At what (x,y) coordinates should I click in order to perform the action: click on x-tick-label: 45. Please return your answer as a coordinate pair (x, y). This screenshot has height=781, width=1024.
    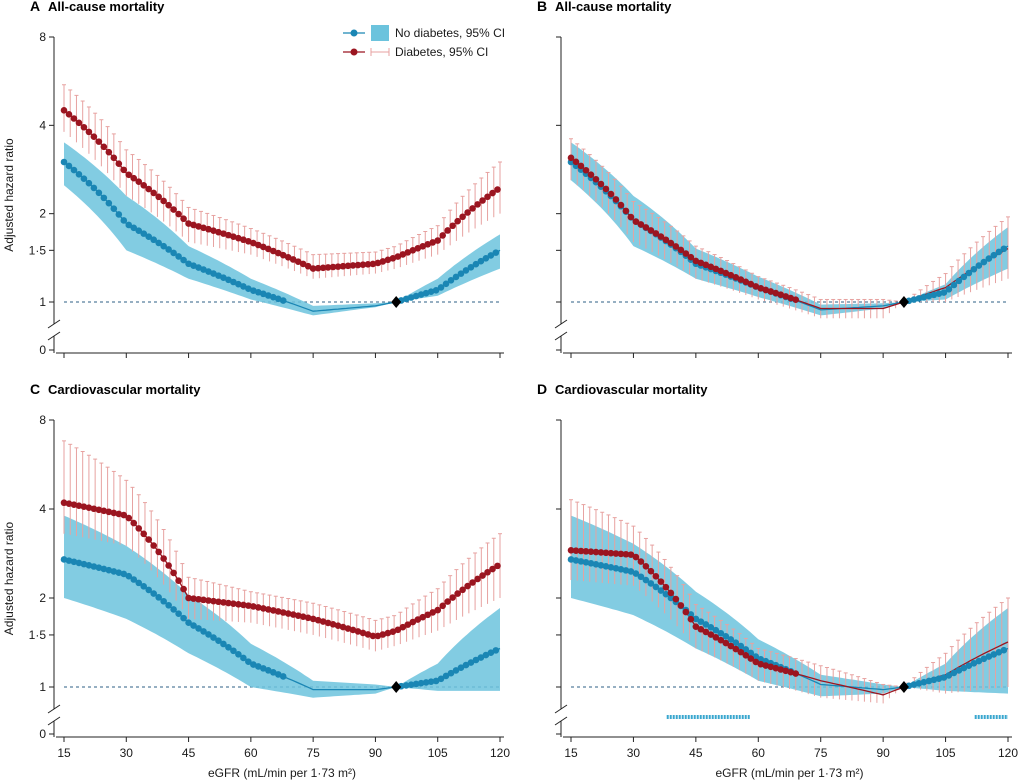
    Looking at the image, I should click on (696, 753).